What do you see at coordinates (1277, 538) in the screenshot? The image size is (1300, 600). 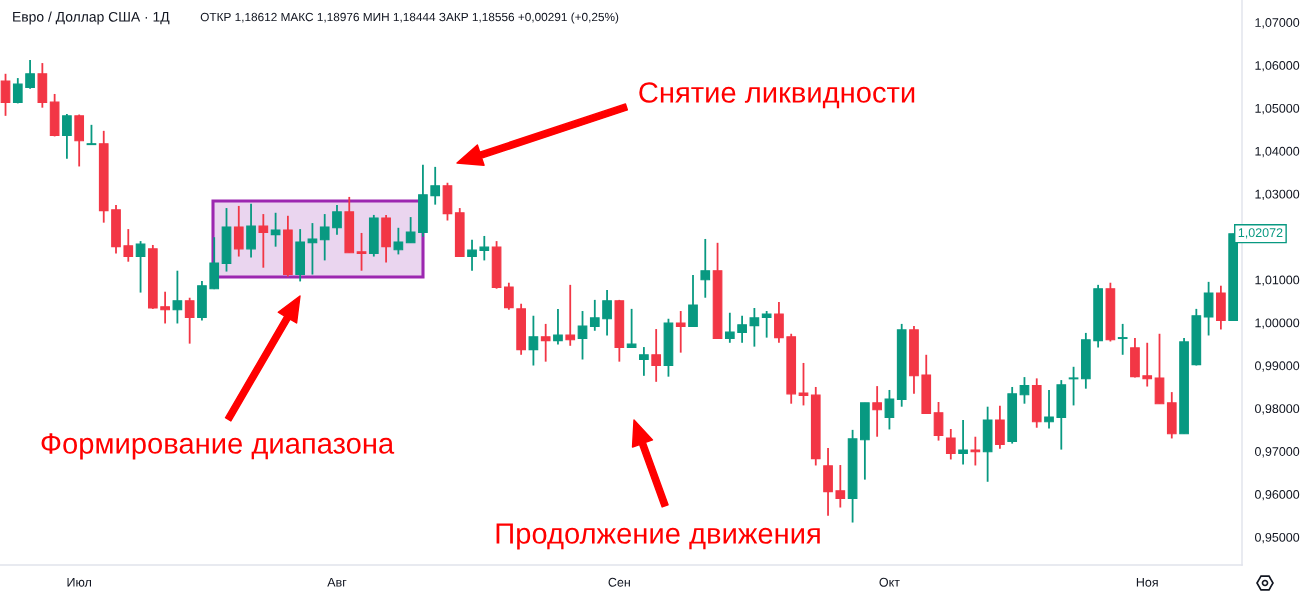 I see `y-tick-label: 0,95000` at bounding box center [1277, 538].